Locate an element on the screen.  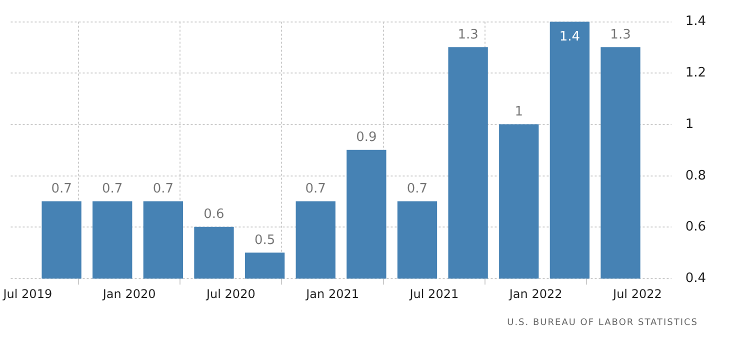
data-label: 1 is located at coordinates (519, 112).